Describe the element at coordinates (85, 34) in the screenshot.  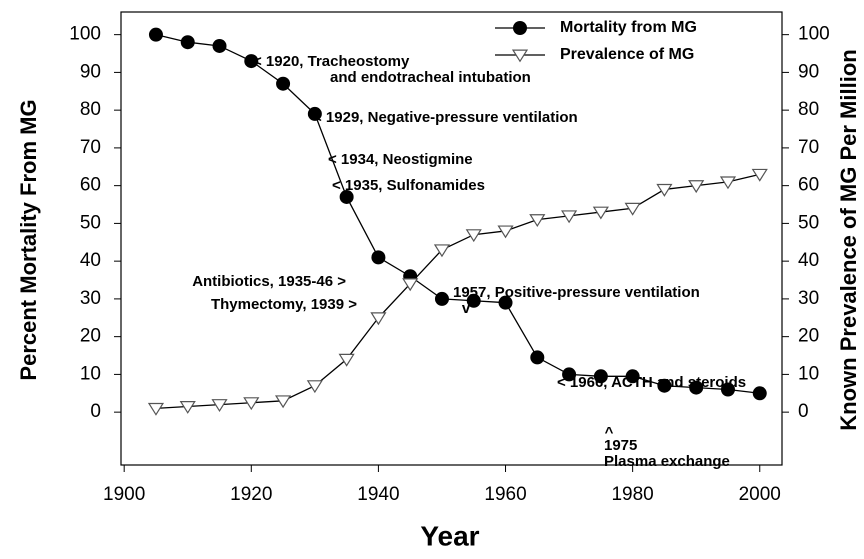
I see `y-tick-label: 100` at that location.